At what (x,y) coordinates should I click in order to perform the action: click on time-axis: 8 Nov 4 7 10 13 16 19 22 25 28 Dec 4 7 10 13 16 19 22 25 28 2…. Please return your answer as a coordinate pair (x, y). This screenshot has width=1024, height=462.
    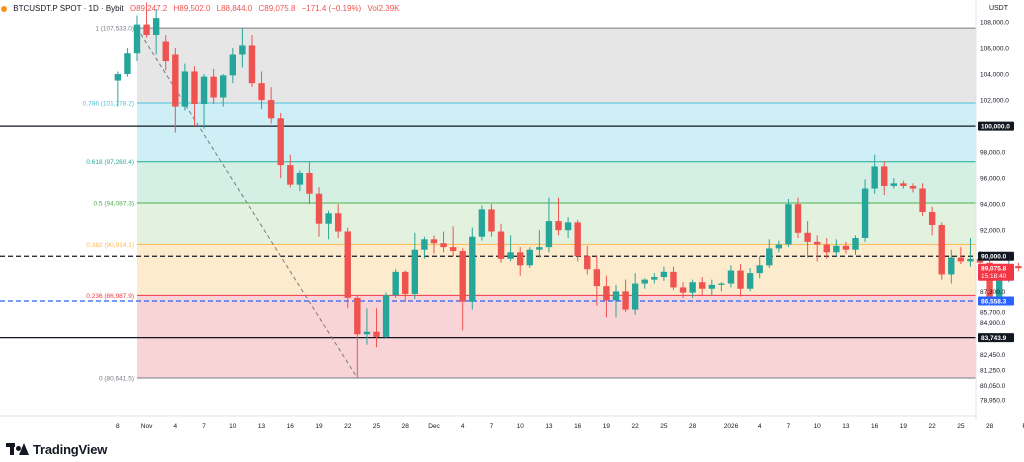
    Looking at the image, I should click on (512, 422).